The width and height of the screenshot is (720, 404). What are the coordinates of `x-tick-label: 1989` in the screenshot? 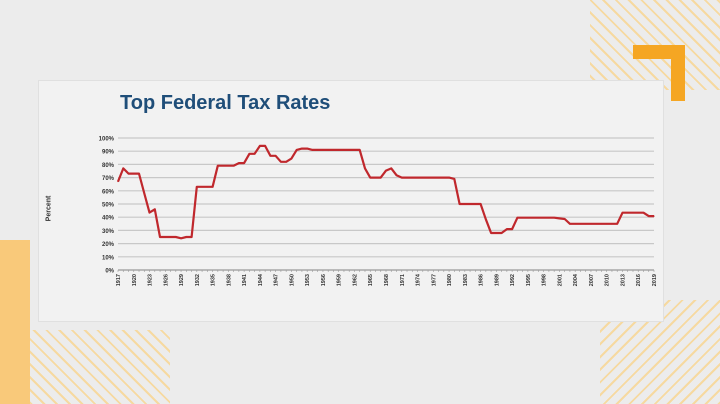 It's located at (497, 280).